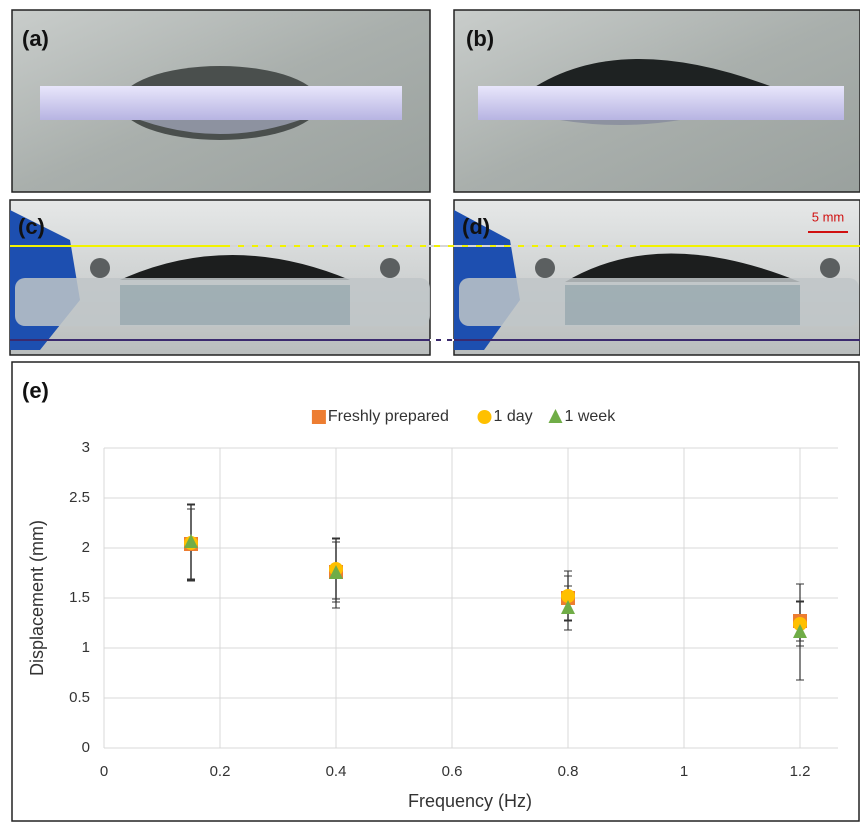  Describe the element at coordinates (35, 38) in the screenshot. I see `panel-label: (a)` at that location.